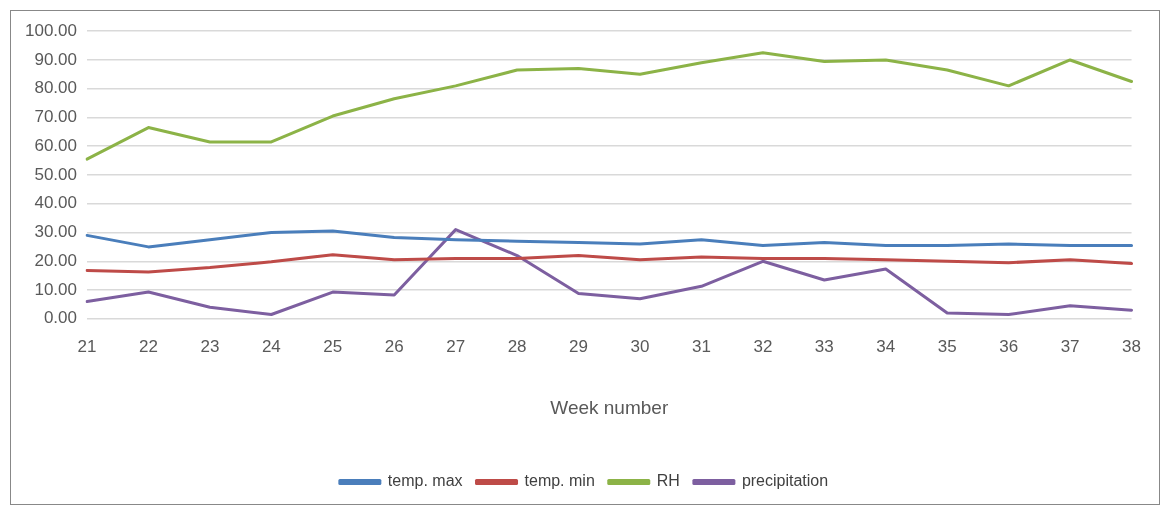 This screenshot has height=510, width=1166. I want to click on legend-label: precipitation, so click(785, 481).